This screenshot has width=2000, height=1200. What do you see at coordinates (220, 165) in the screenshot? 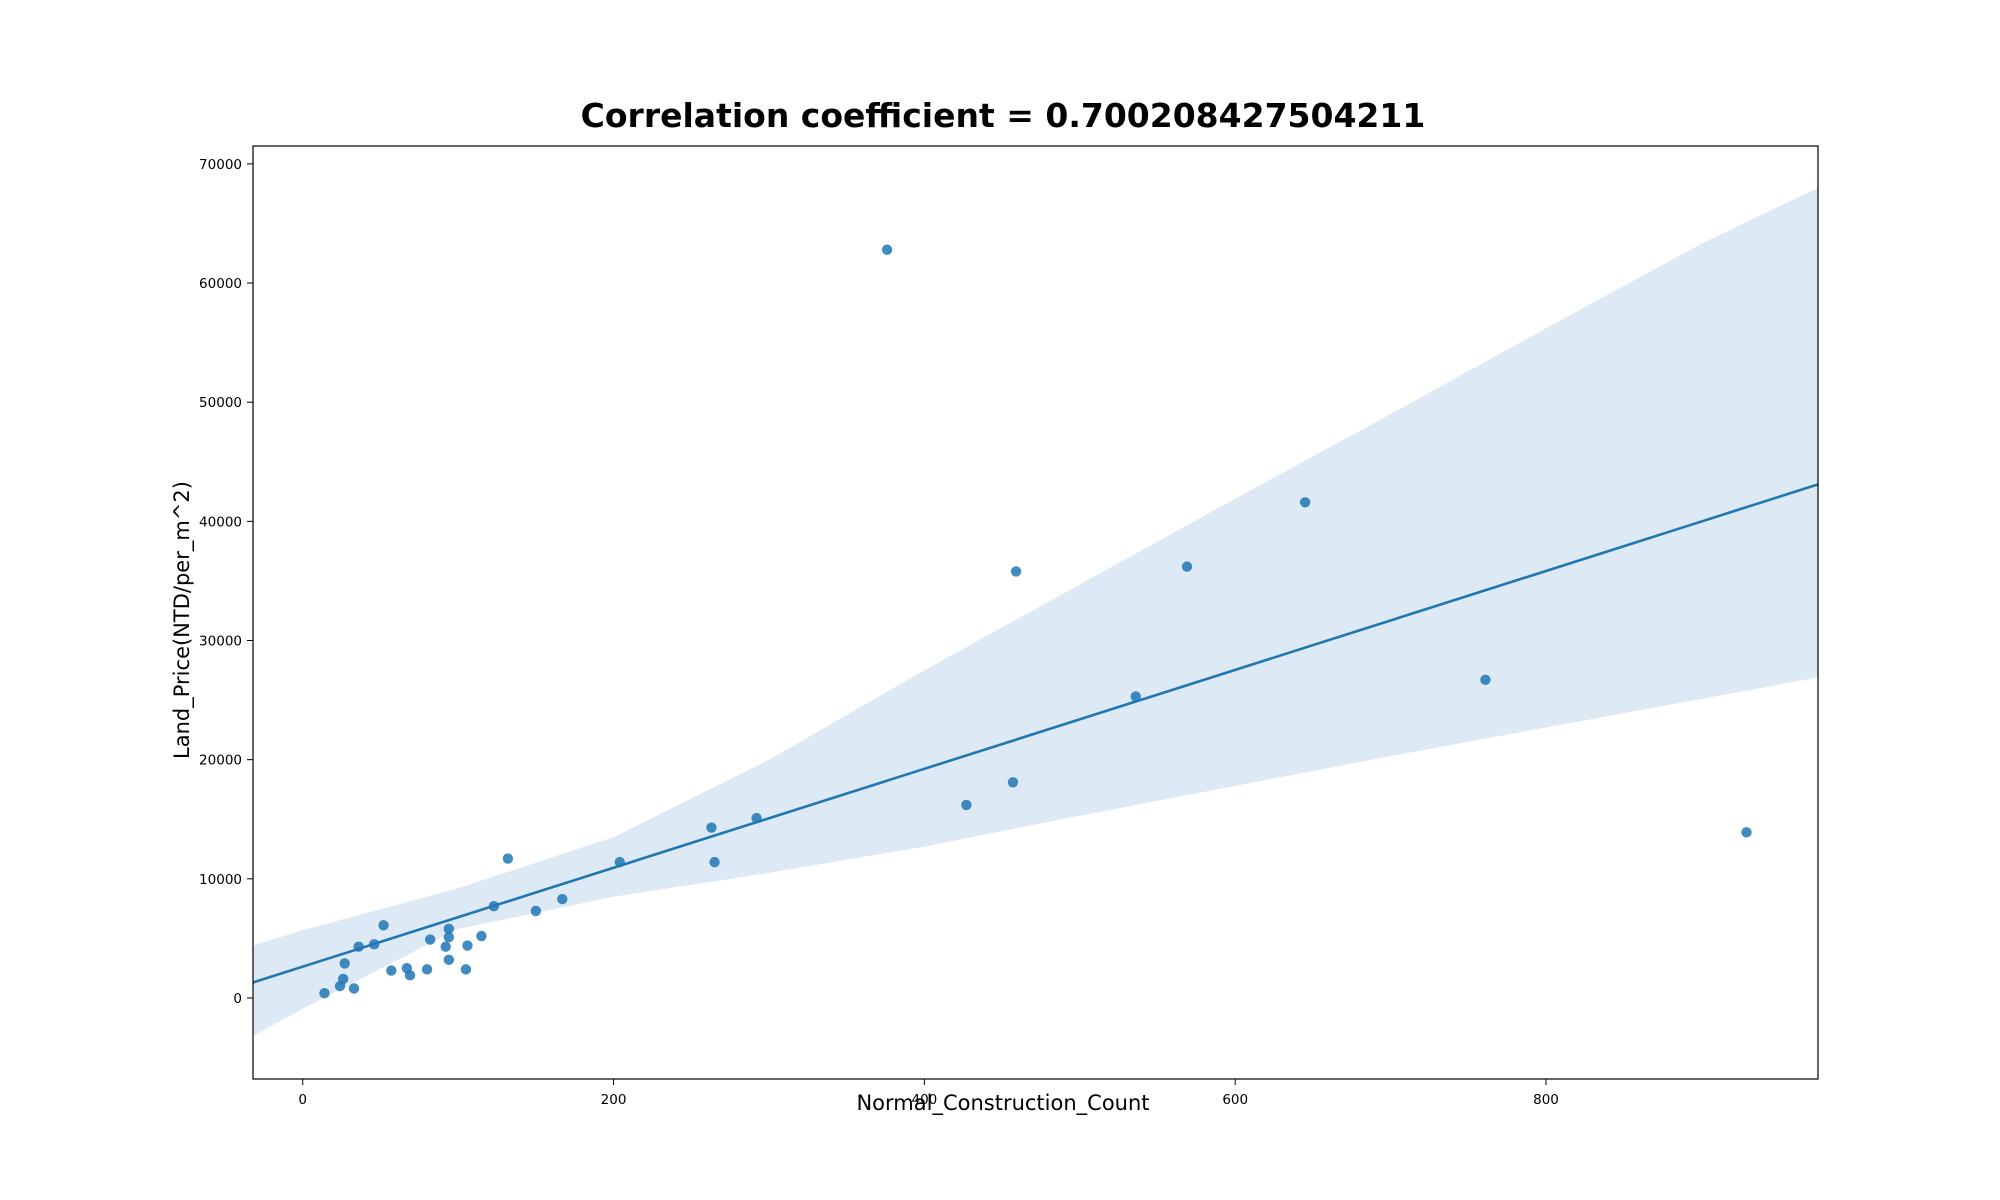
I see `y-tick-label: 70000` at bounding box center [220, 165].